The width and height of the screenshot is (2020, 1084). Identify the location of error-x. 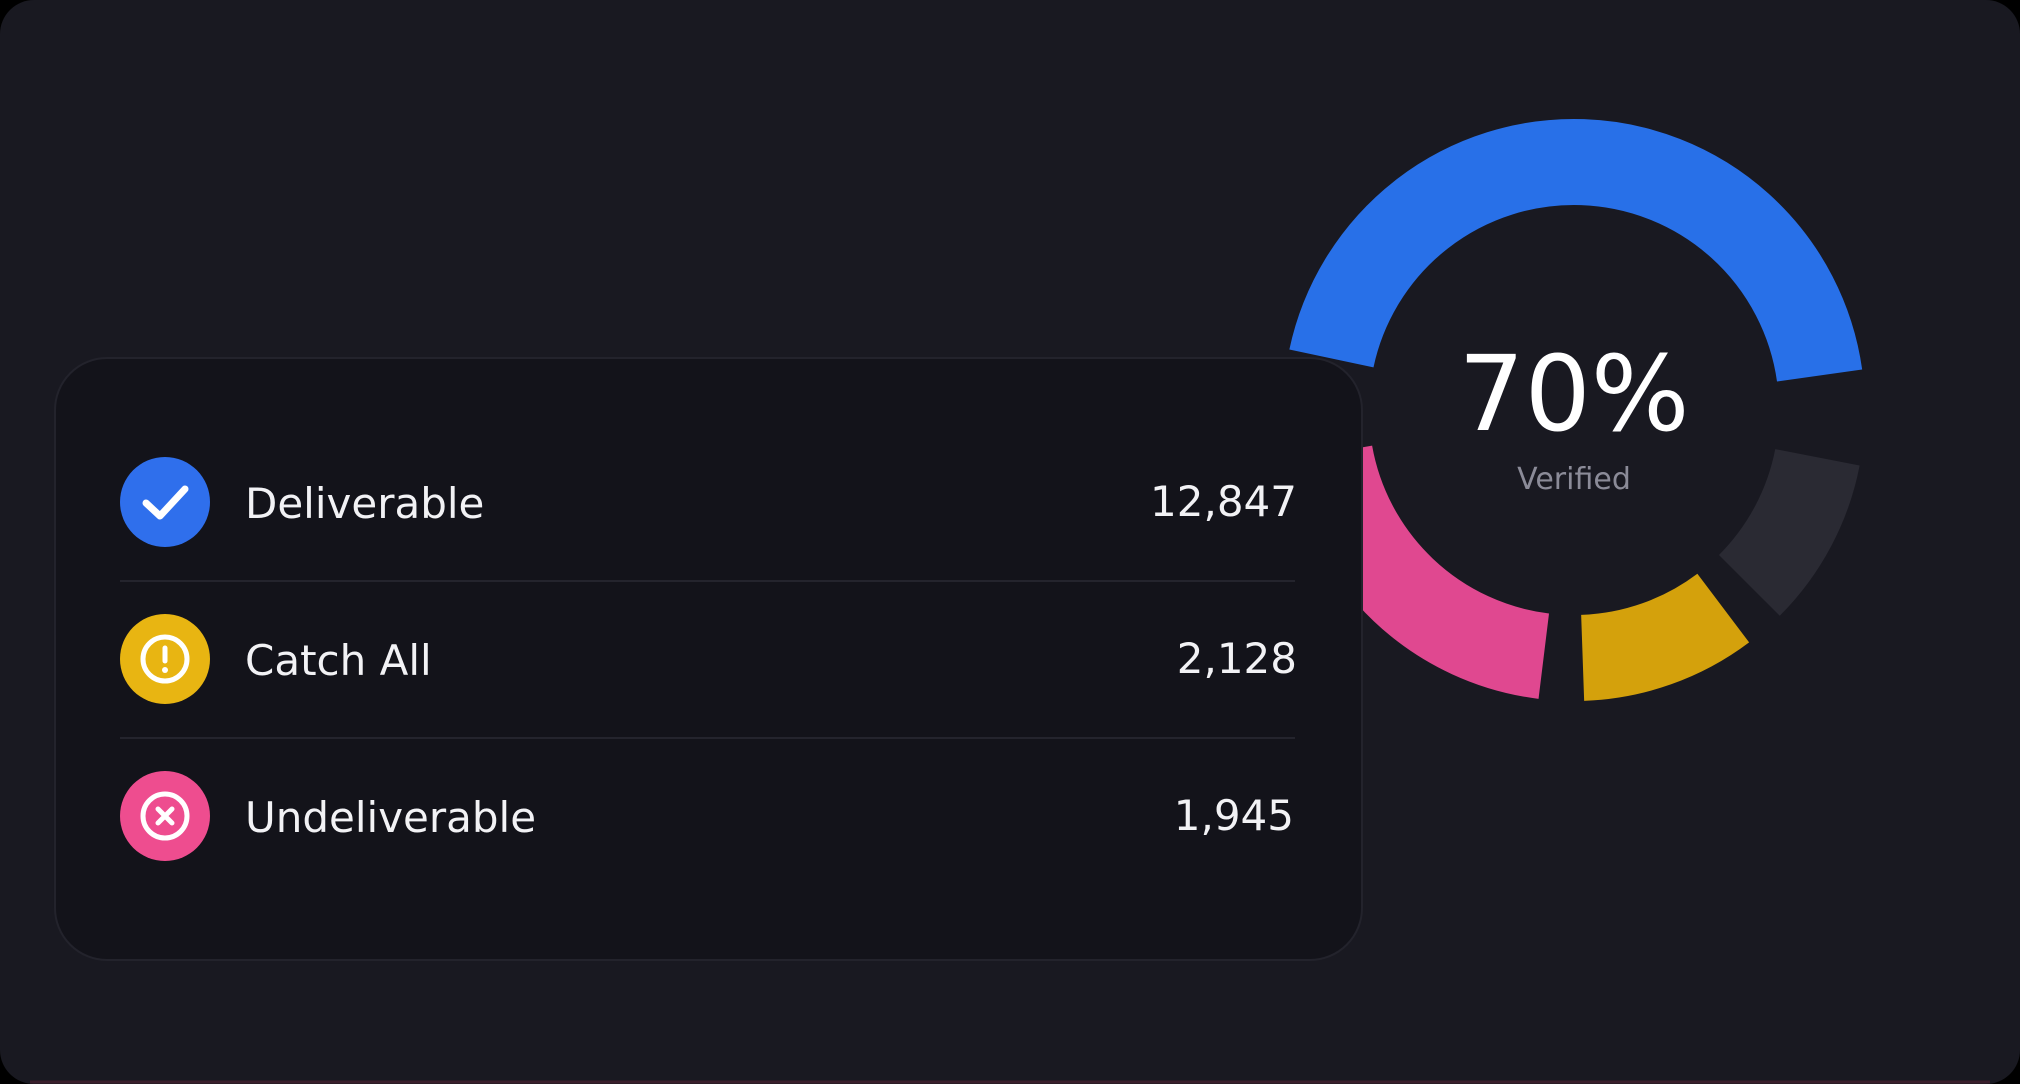
(165, 816).